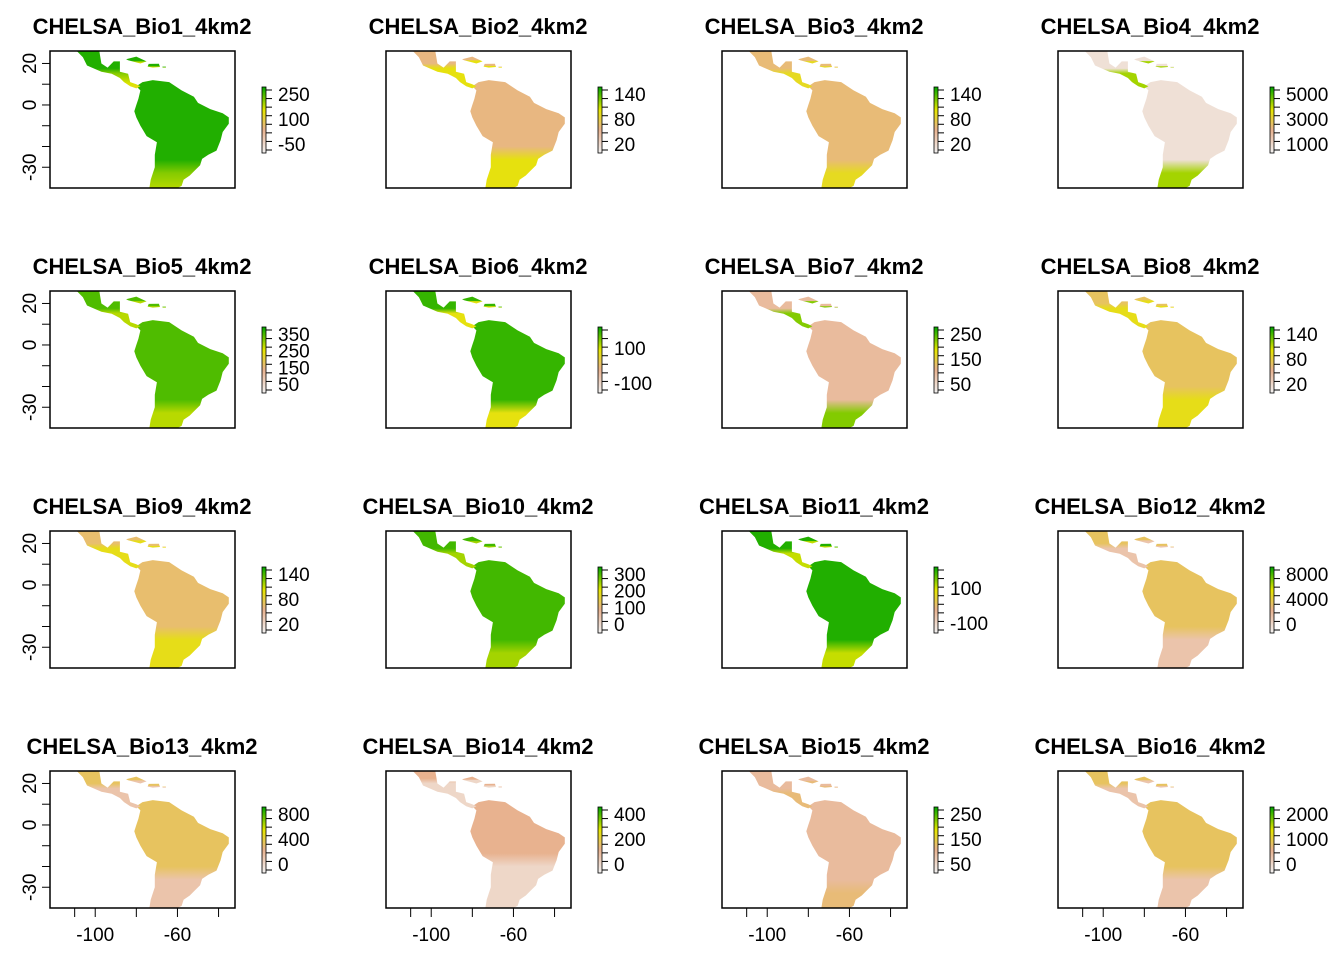 This screenshot has height=960, width=1344. Describe the element at coordinates (513, 935) in the screenshot. I see `x-tick-label: -60` at that location.